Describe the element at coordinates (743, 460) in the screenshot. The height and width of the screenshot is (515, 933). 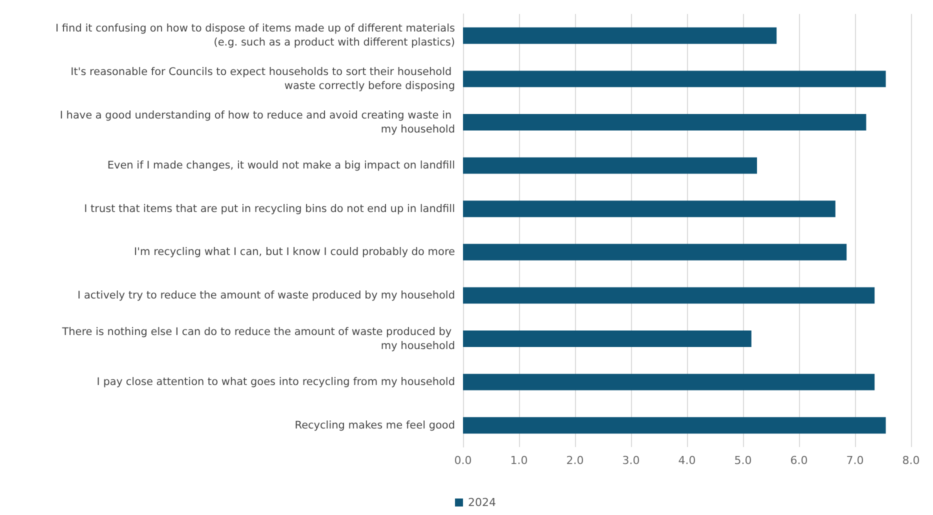
I see `x-tick-label: 5.0` at that location.